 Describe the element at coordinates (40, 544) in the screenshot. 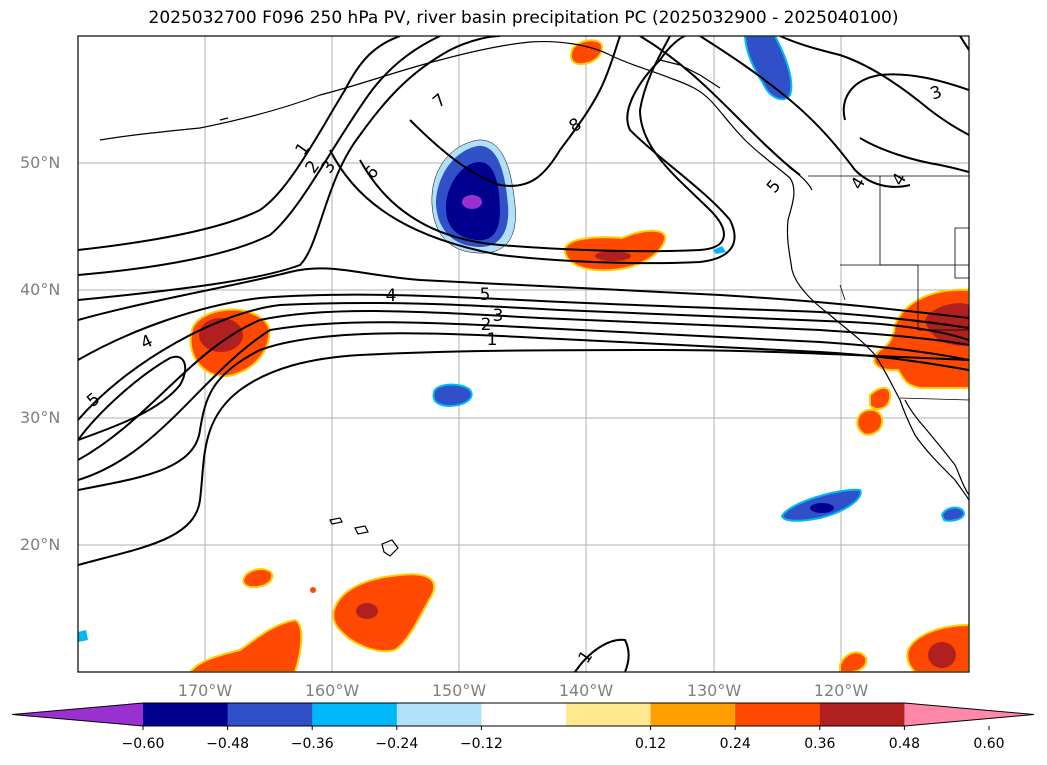

I see `lat-label-20n: 20°N` at that location.